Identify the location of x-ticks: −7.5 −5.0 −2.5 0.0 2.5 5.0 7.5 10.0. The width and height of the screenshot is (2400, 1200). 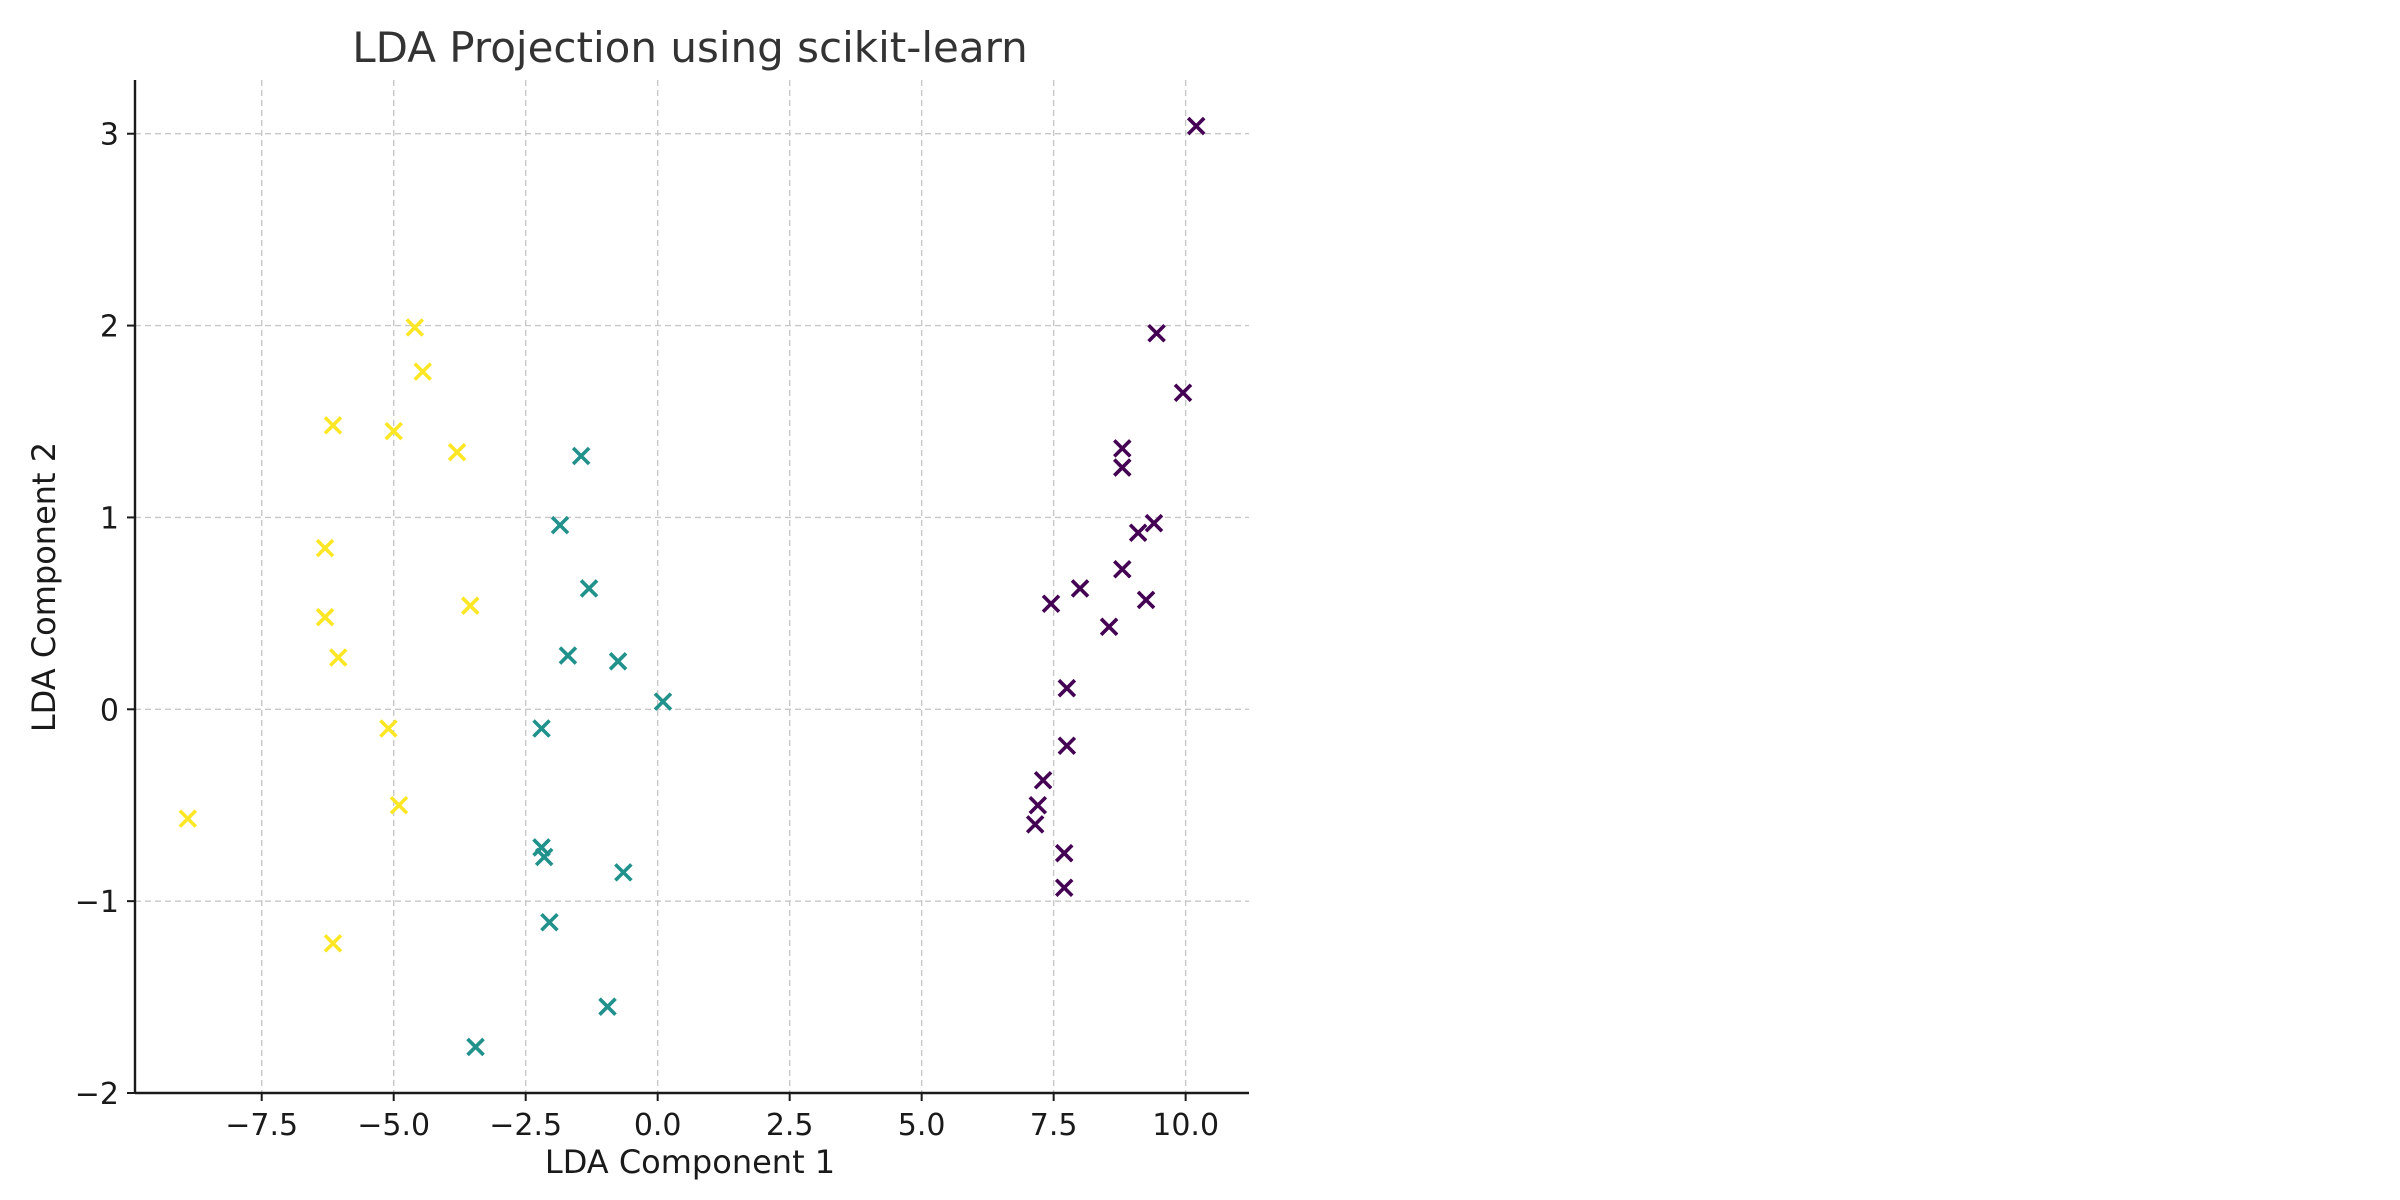
(722, 1118).